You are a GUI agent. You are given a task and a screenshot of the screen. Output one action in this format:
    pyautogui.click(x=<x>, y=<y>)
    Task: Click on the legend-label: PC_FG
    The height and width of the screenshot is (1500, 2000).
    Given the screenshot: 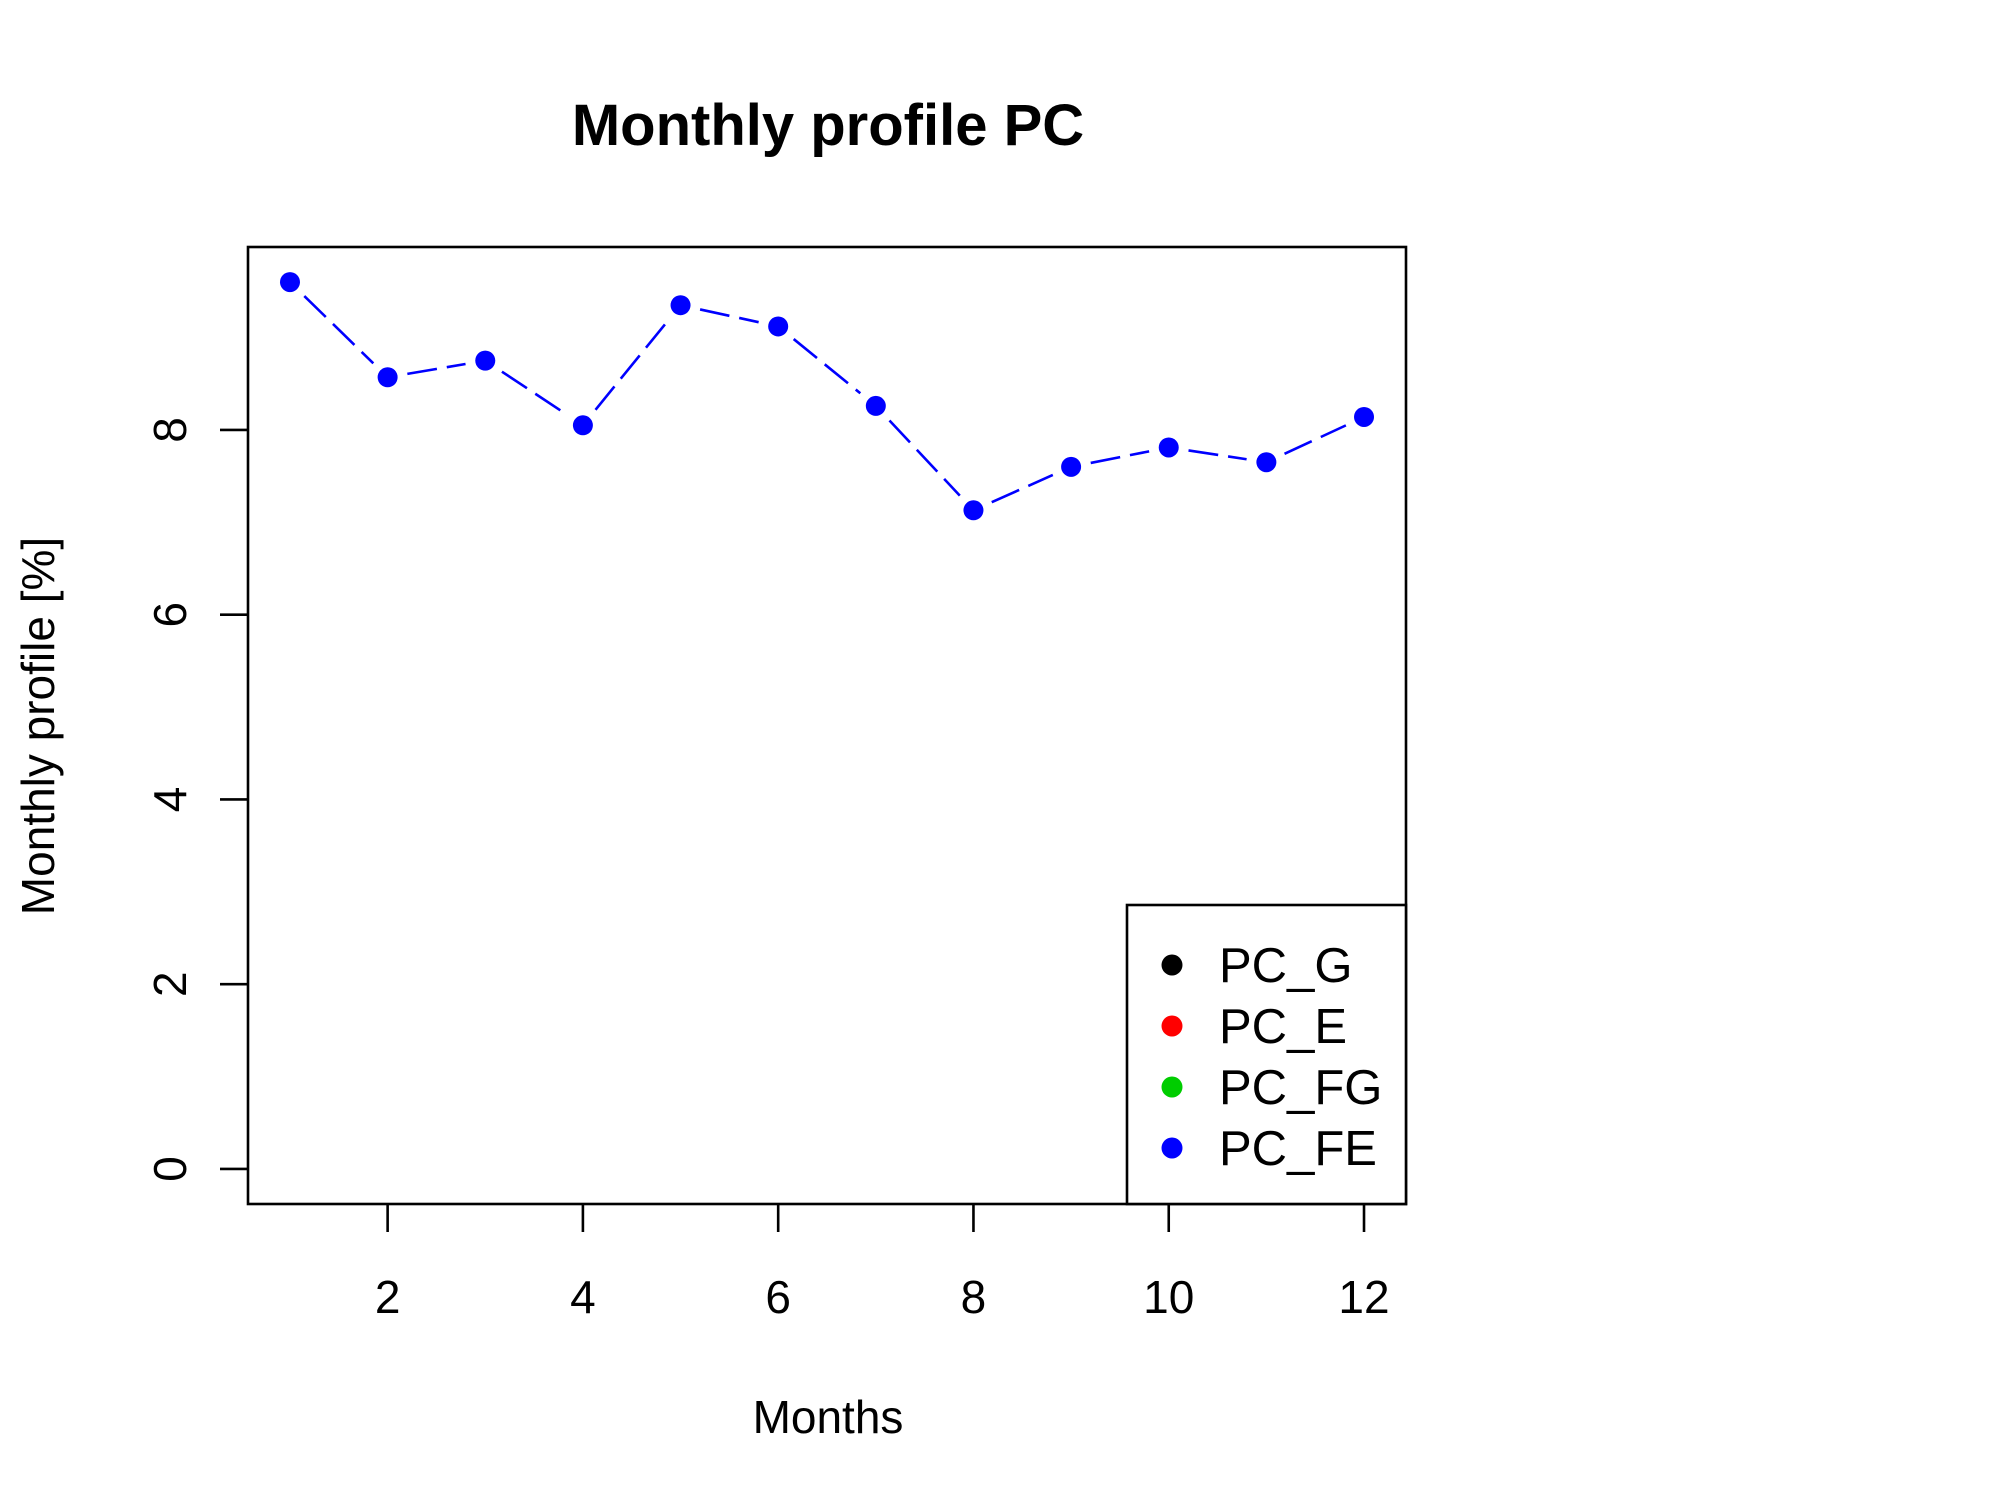 What is the action you would take?
    pyautogui.click(x=1300, y=1088)
    